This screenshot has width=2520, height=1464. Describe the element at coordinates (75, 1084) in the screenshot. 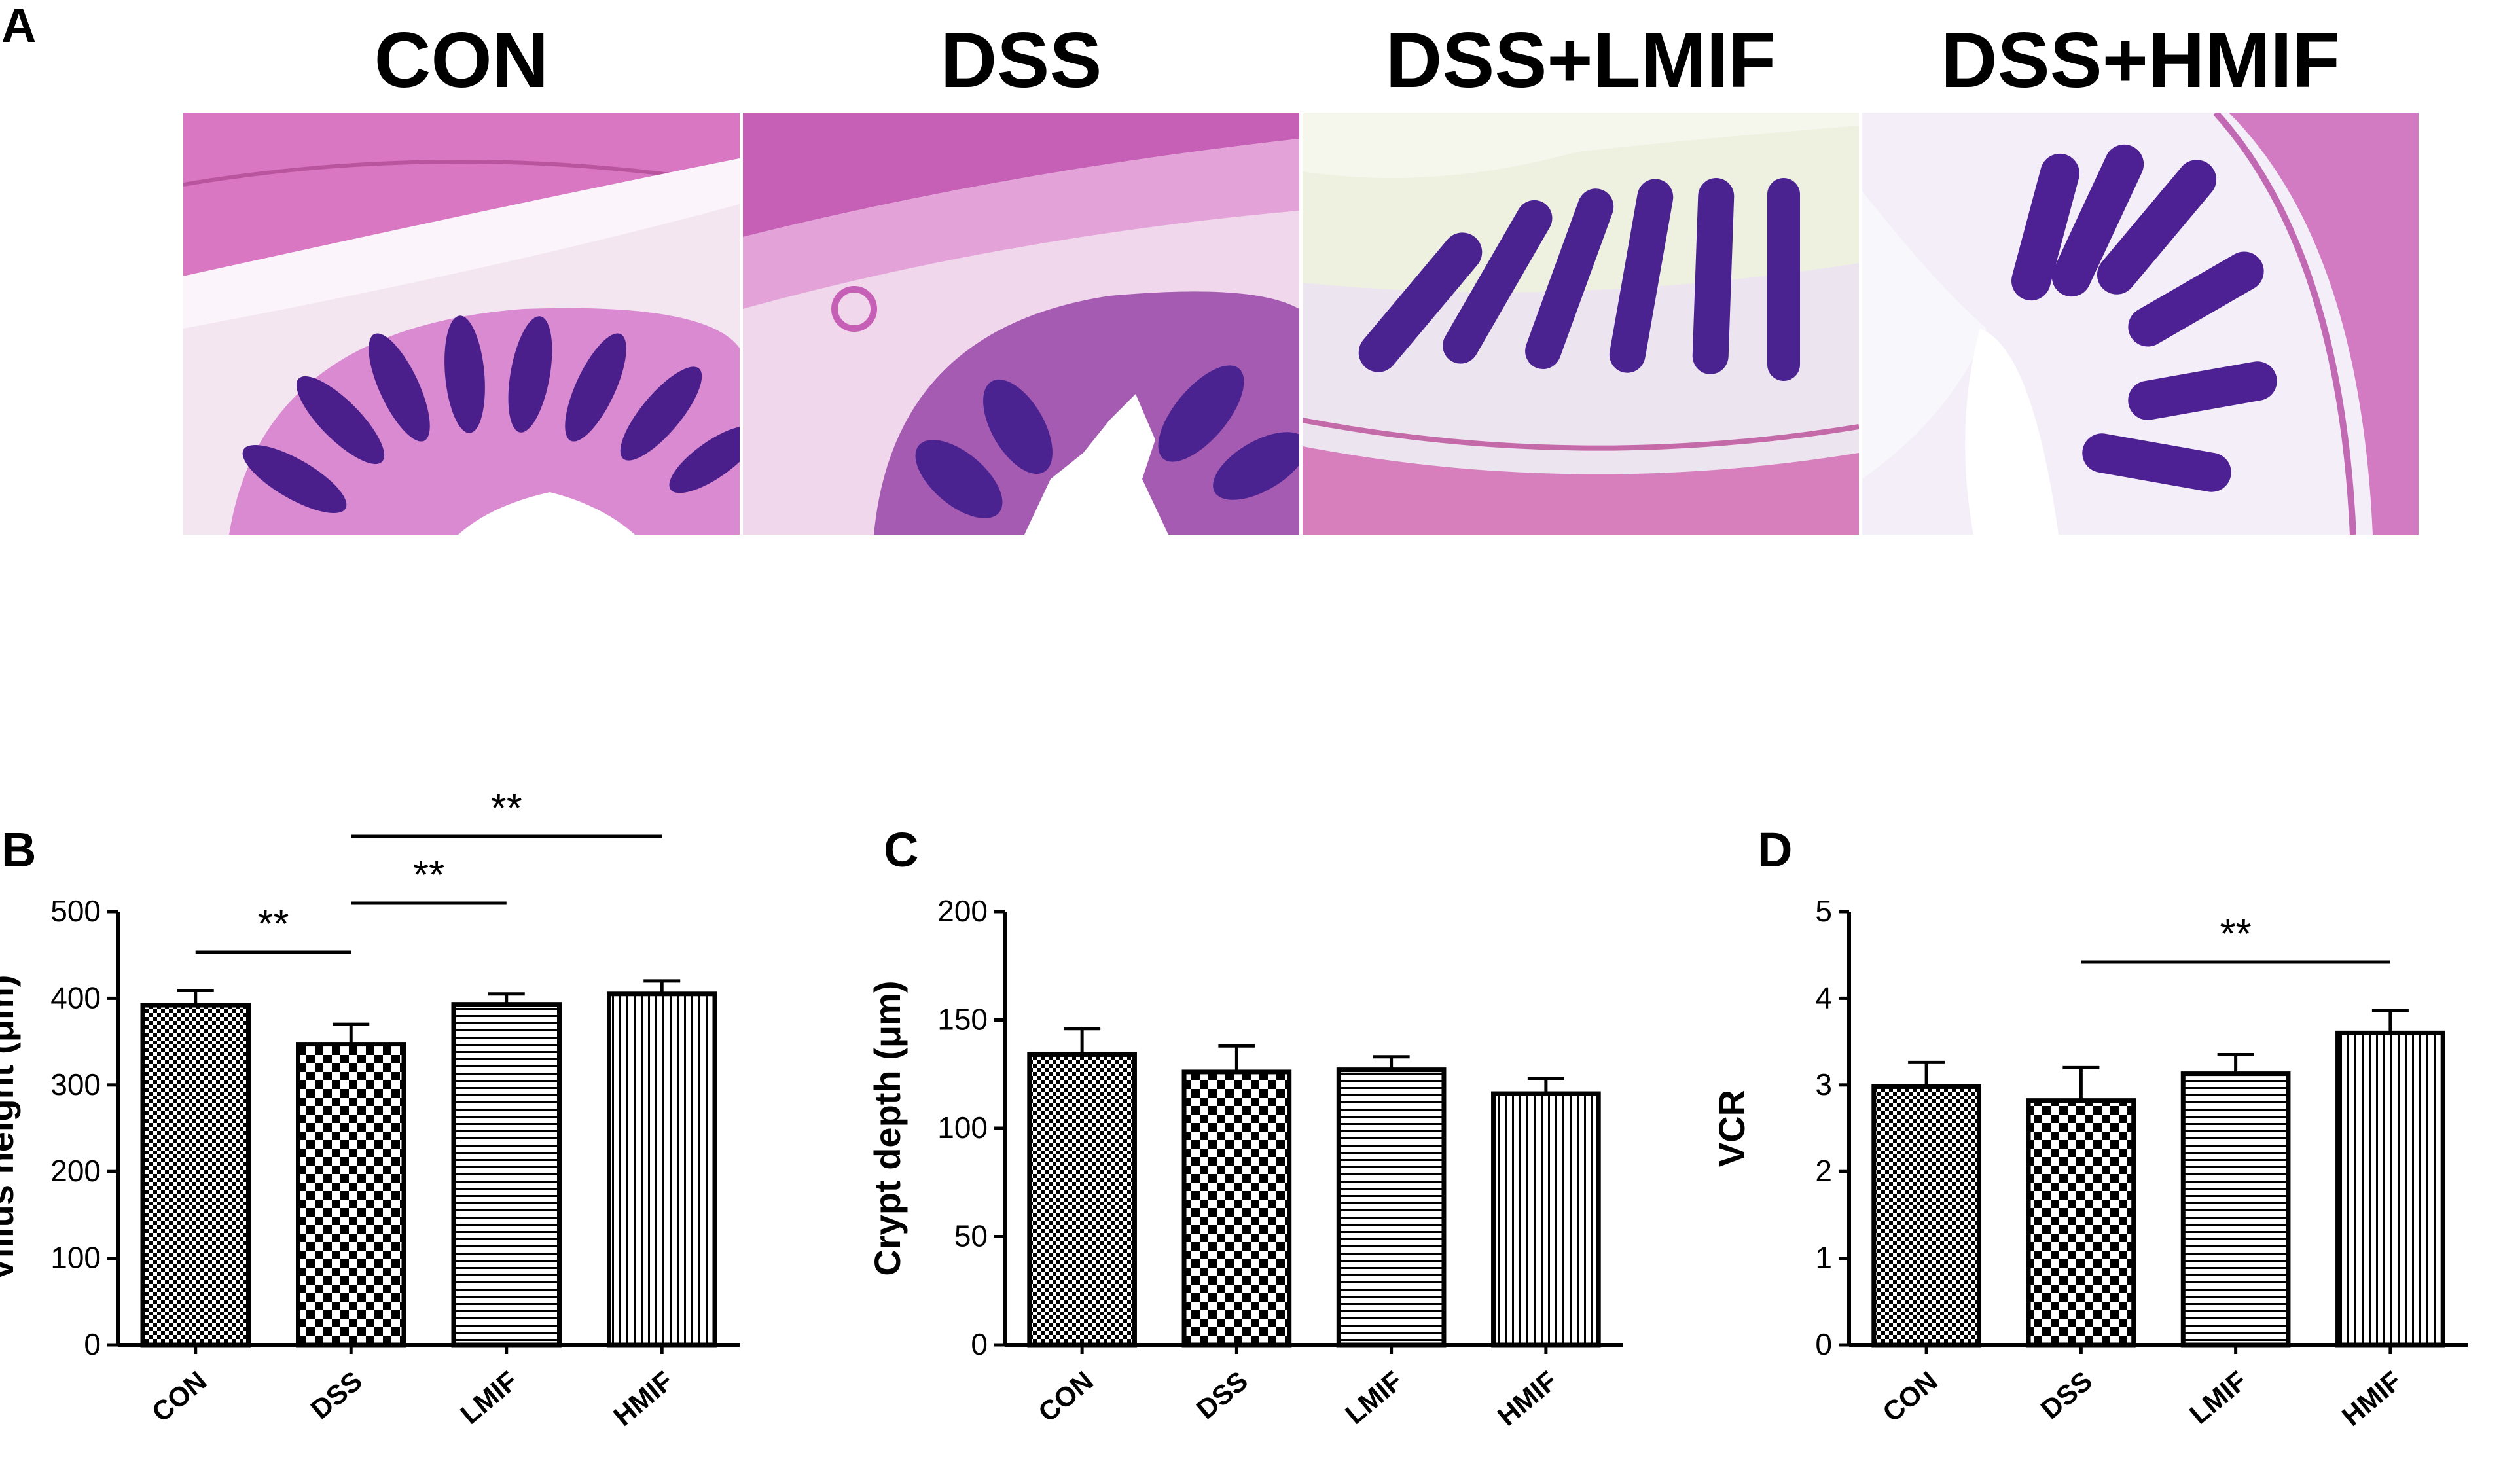

I see `y-tick-label: 300` at that location.